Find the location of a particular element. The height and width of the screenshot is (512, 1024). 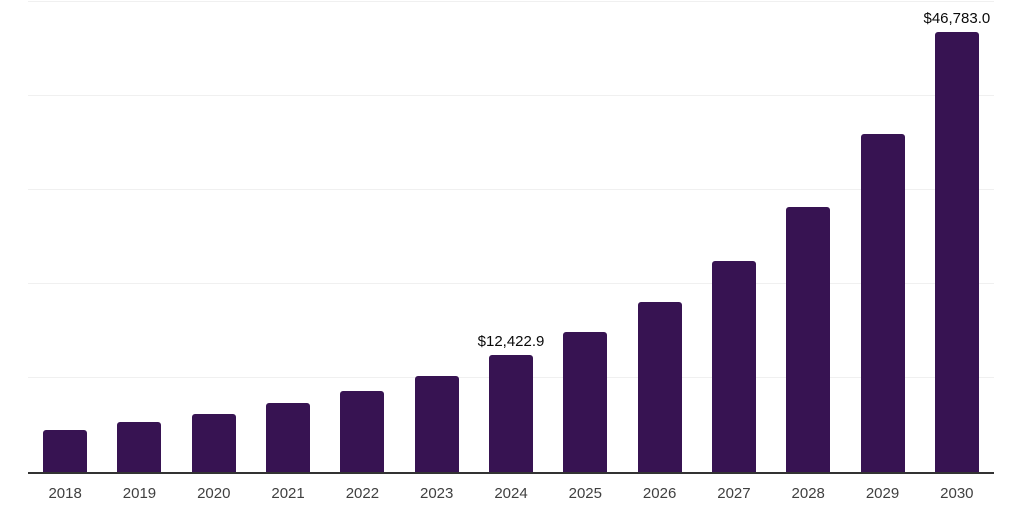

x-tick-2026: 2026 is located at coordinates (659, 493).